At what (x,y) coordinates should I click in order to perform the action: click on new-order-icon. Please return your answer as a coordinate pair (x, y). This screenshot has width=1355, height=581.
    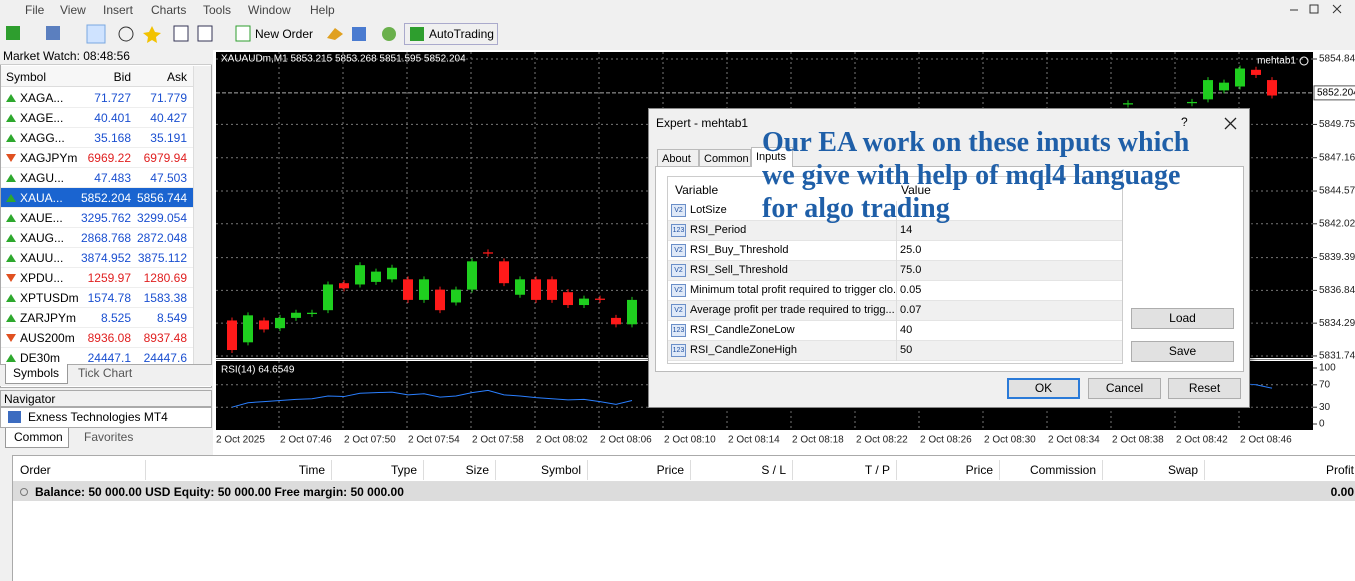
    Looking at the image, I should click on (243, 33).